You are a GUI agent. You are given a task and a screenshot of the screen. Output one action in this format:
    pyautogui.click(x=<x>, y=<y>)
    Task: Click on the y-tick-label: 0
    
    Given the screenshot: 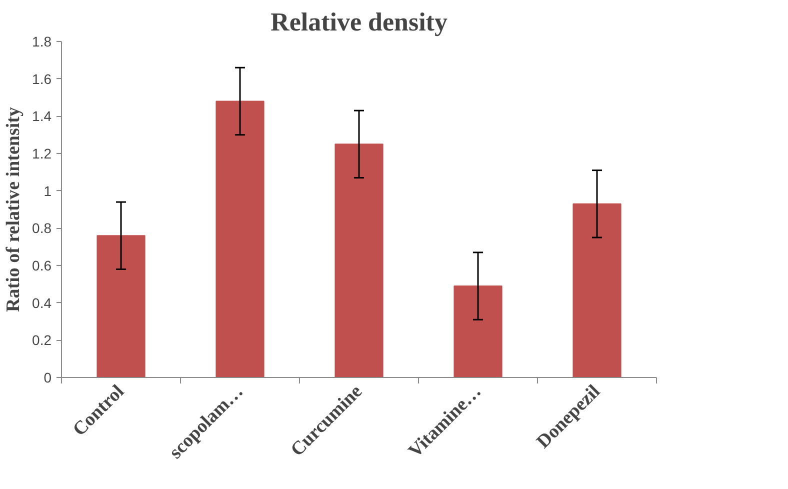 What is the action you would take?
    pyautogui.click(x=48, y=378)
    